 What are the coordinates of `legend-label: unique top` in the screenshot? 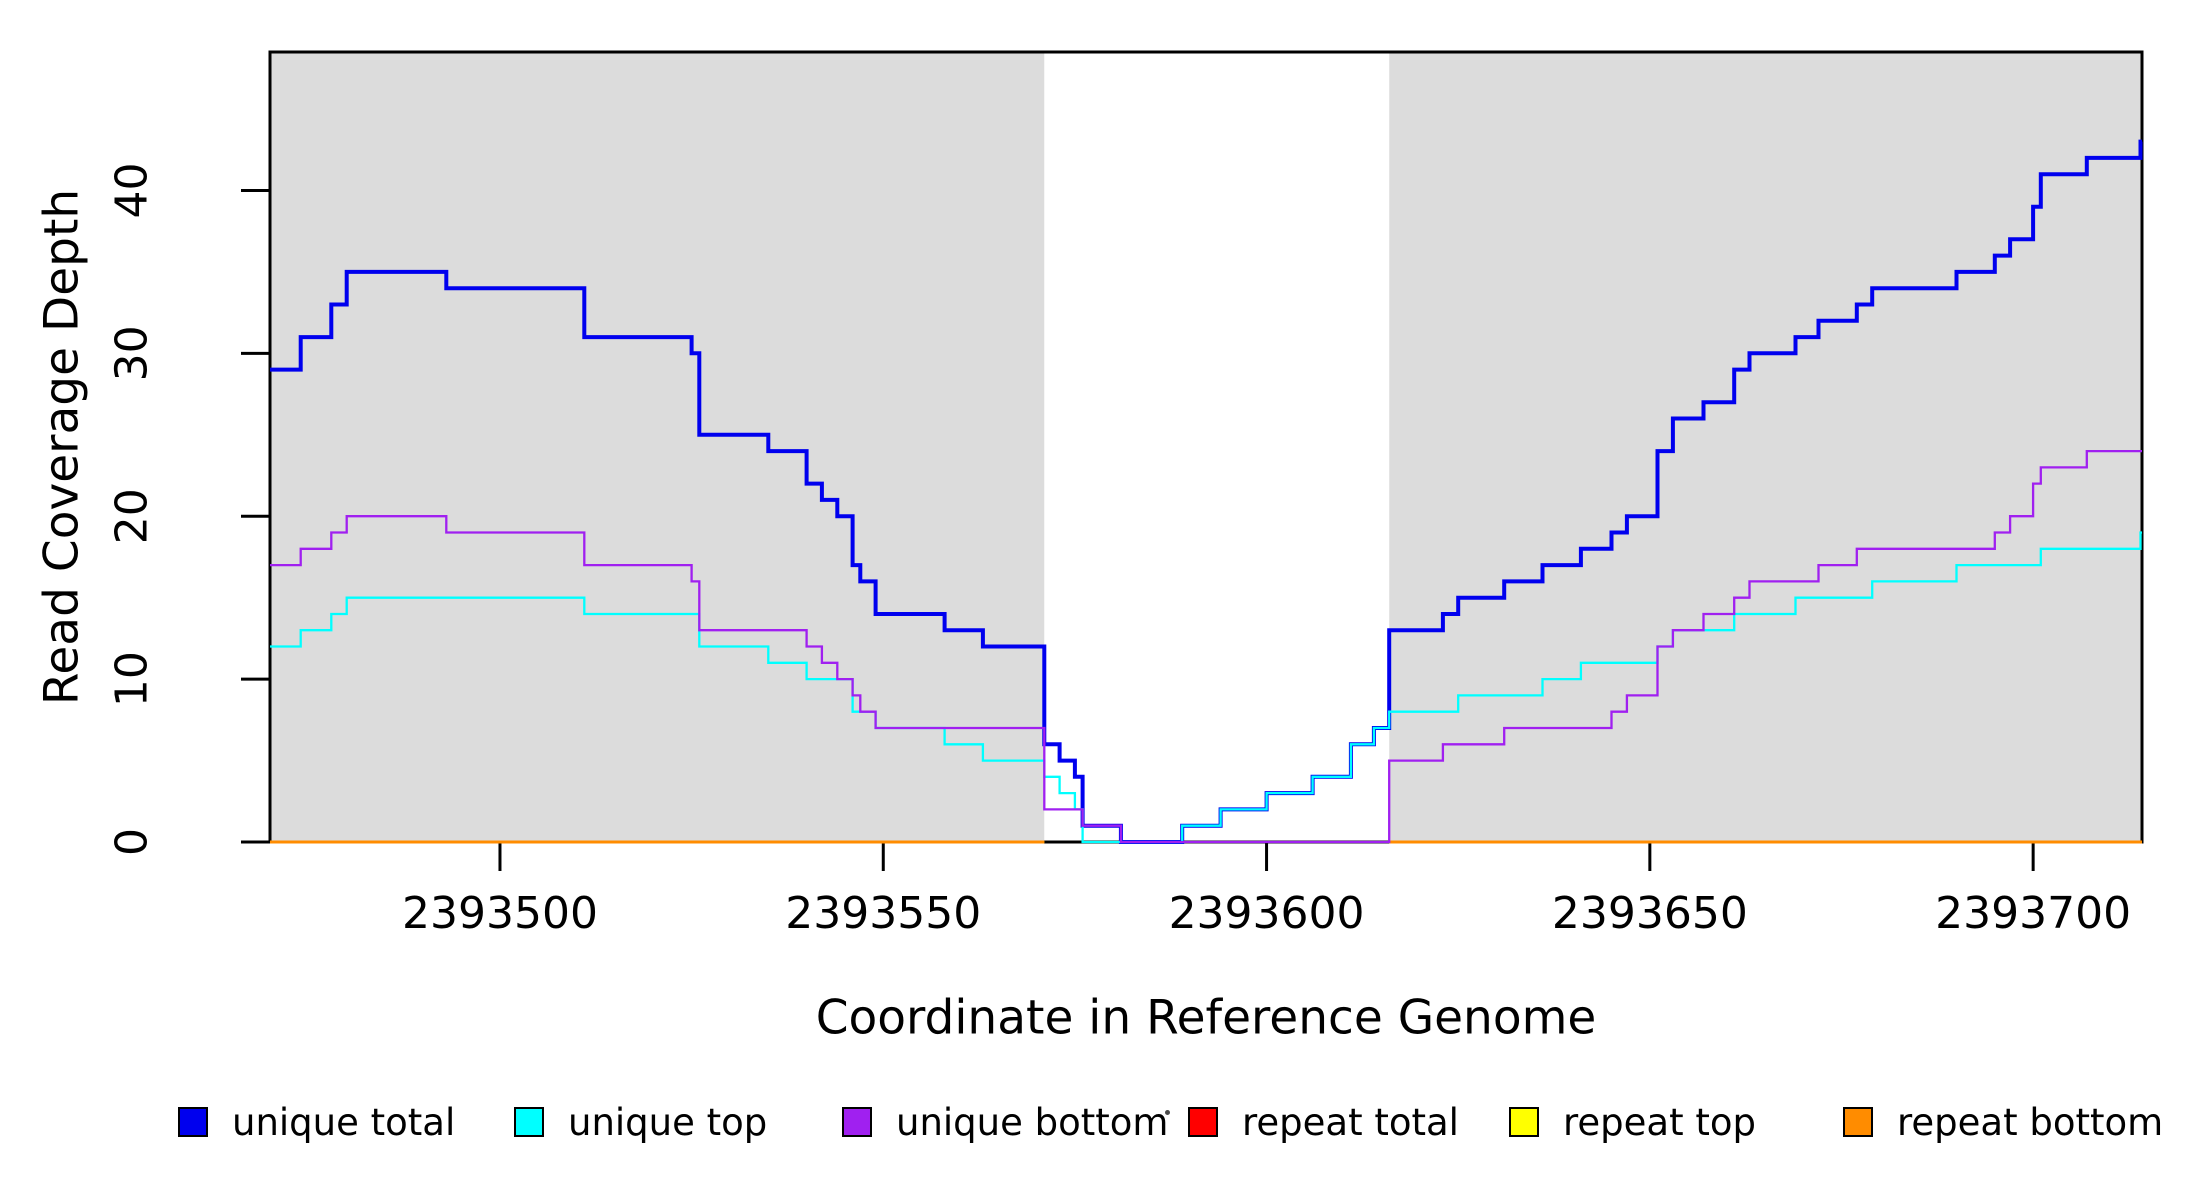 It's located at (668, 1122).